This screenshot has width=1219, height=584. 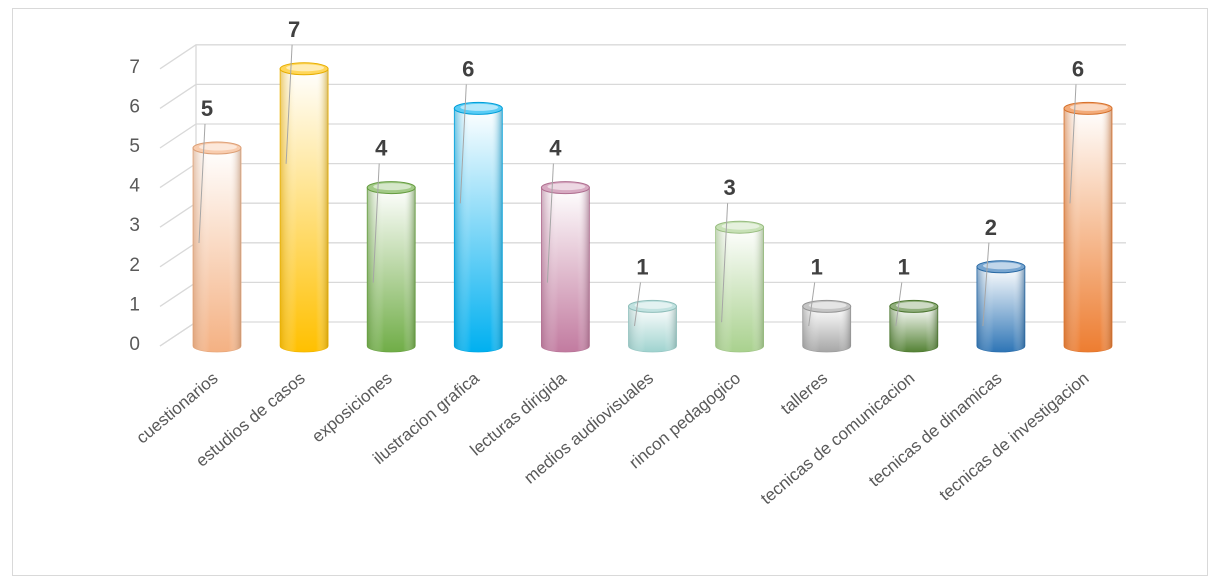 I want to click on data-label-medios-audiovisuales: 1, so click(x=642, y=266).